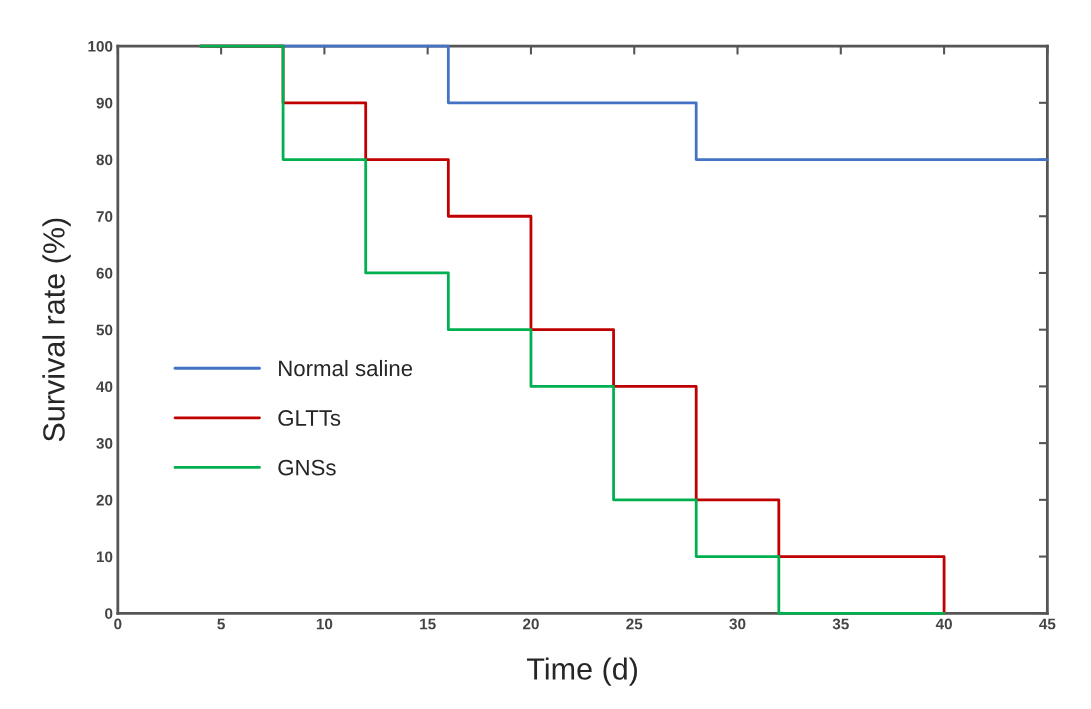 This screenshot has width=1091, height=709. Describe the element at coordinates (346, 368) in the screenshot. I see `legend-label: Normal saline` at that location.